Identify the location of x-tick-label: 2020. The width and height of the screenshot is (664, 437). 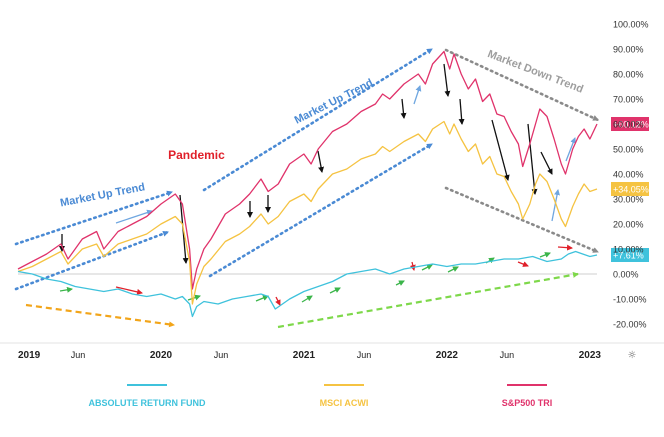
(161, 355).